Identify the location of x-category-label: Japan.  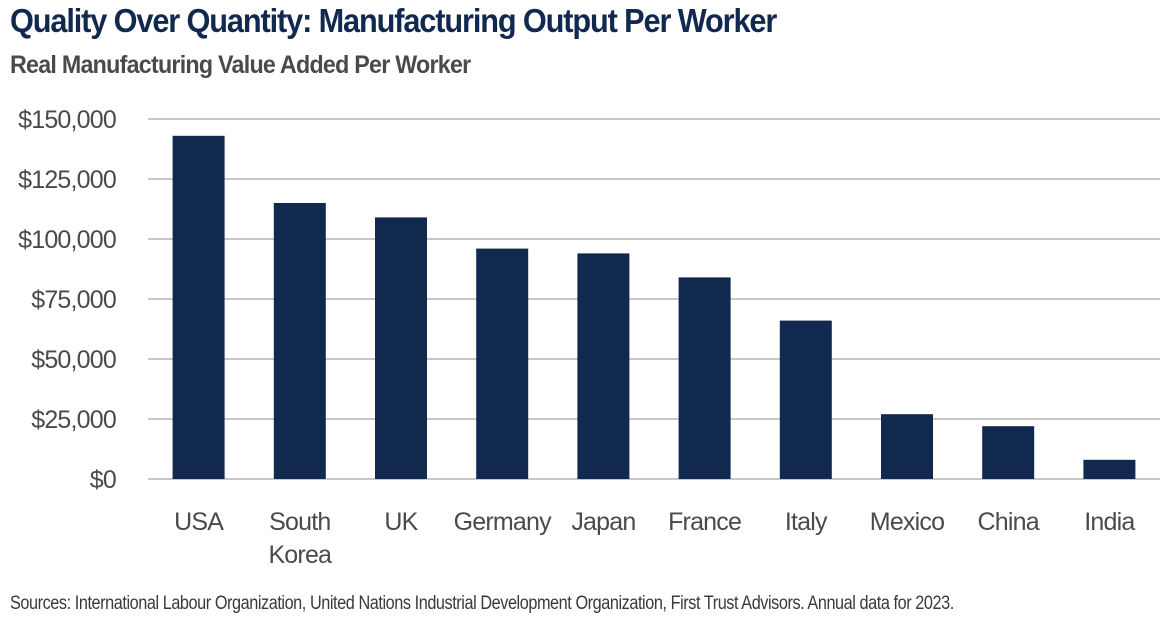
(603, 522).